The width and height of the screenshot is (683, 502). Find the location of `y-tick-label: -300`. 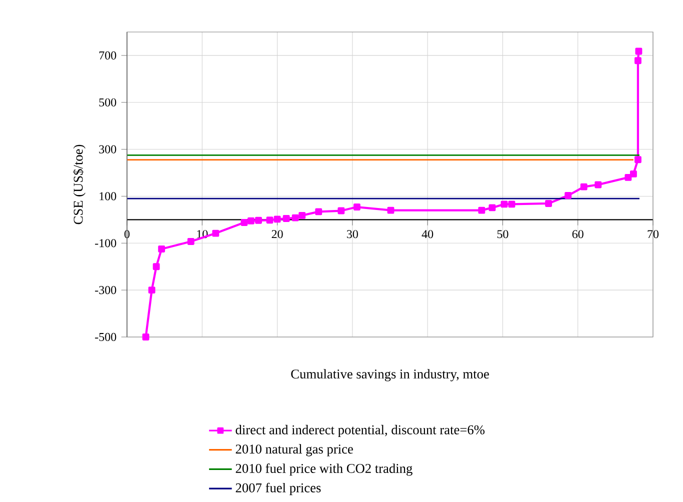

y-tick-label: -300 is located at coordinates (105, 290).